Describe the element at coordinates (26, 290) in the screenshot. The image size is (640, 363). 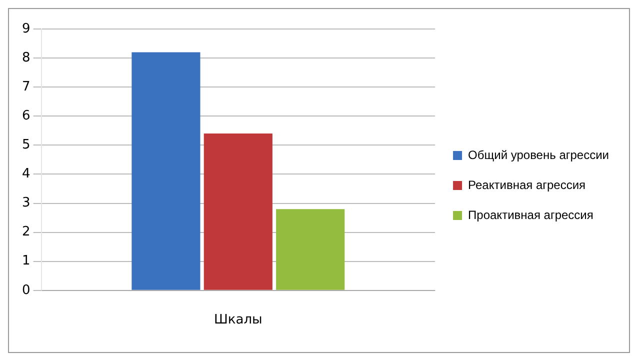
I see `y-tick-label: 0` at that location.